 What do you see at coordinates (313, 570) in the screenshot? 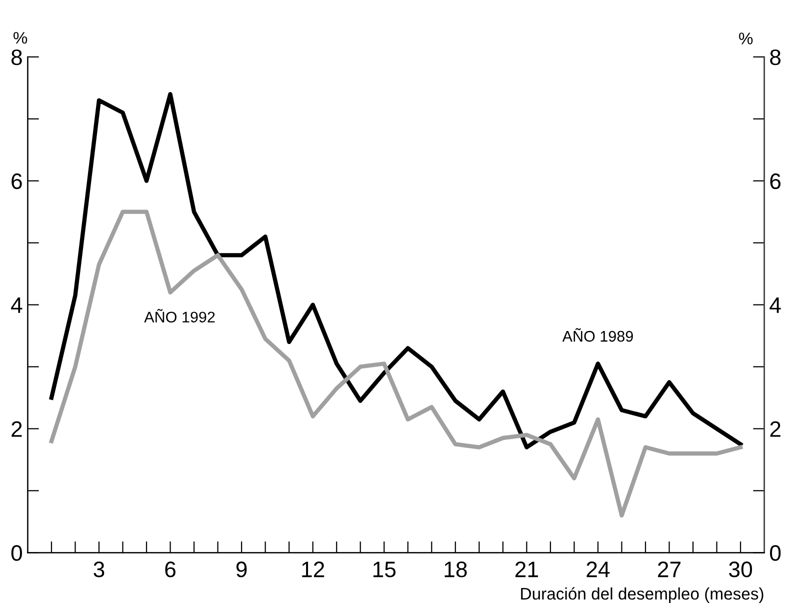
I see `x-tick-label: 12` at bounding box center [313, 570].